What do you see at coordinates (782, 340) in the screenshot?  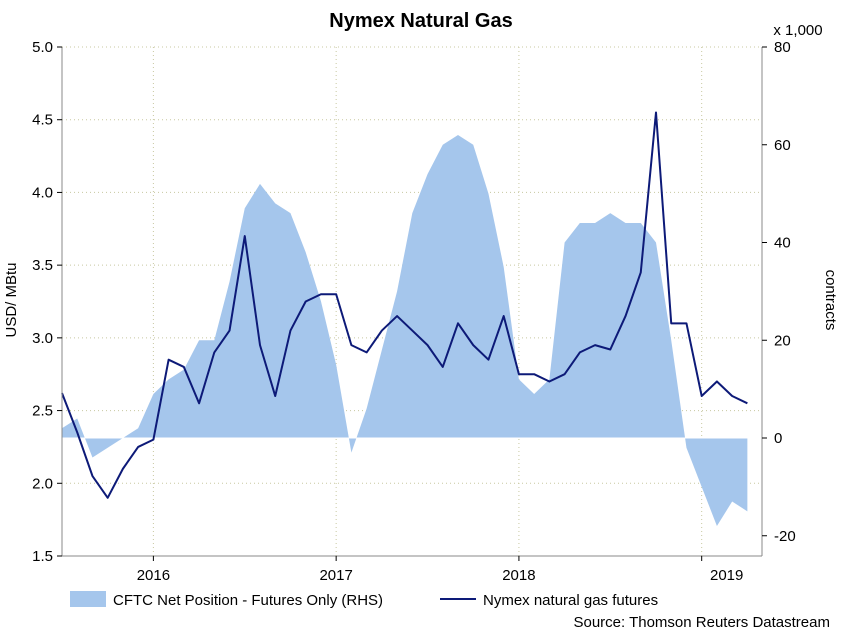 I see `y2-tick-label: 20` at bounding box center [782, 340].